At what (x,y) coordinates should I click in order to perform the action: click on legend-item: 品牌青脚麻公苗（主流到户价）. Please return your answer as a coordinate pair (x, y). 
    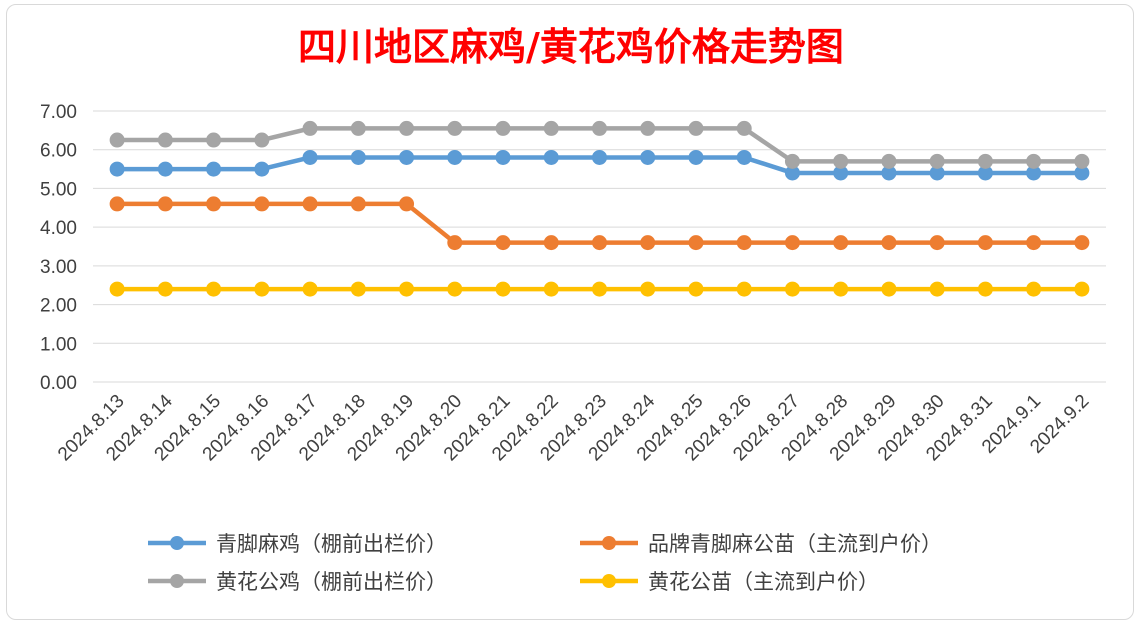
    Looking at the image, I should click on (761, 544).